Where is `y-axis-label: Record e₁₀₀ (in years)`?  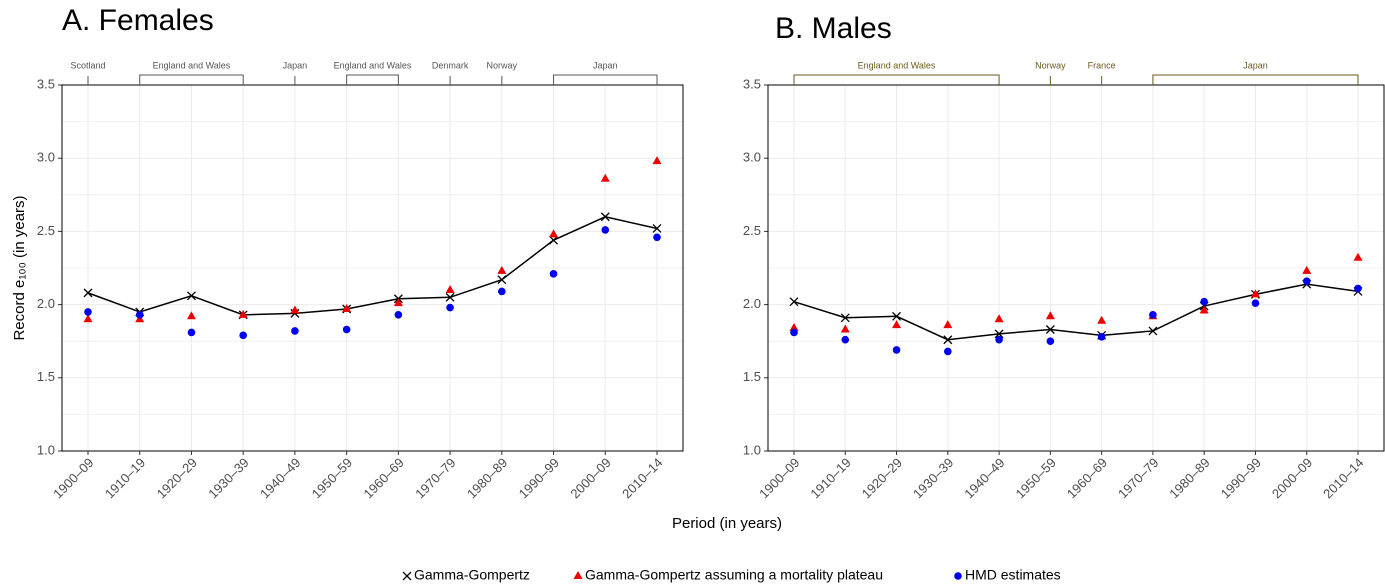 y-axis-label: Record e₁₀₀ (in years) is located at coordinates (19, 267).